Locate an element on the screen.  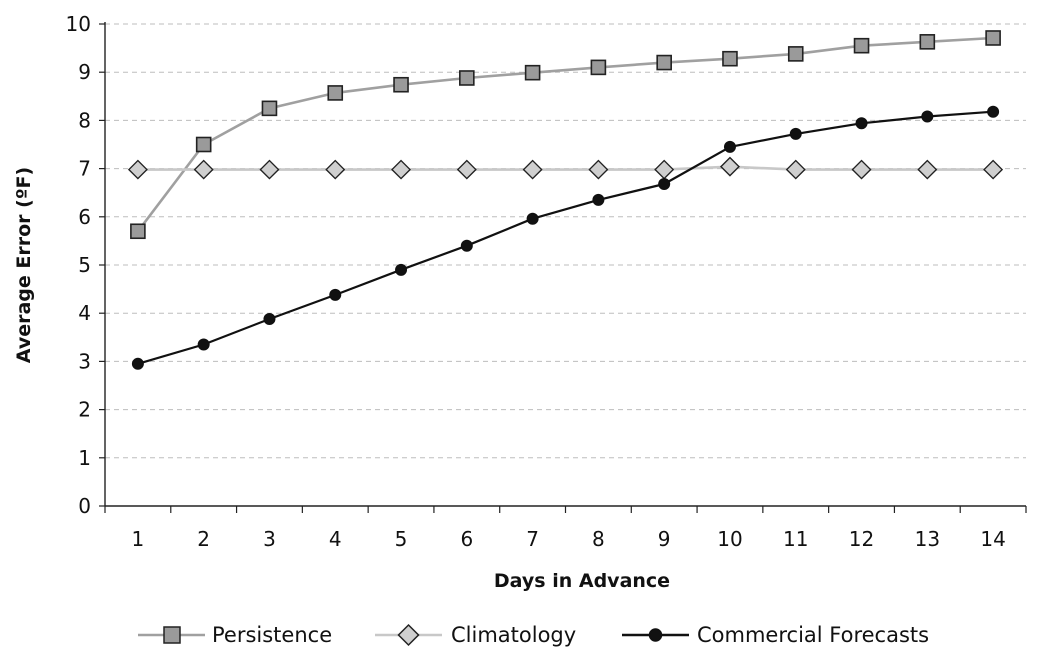
y-tick-label-7: 7 is located at coordinates (84, 169).